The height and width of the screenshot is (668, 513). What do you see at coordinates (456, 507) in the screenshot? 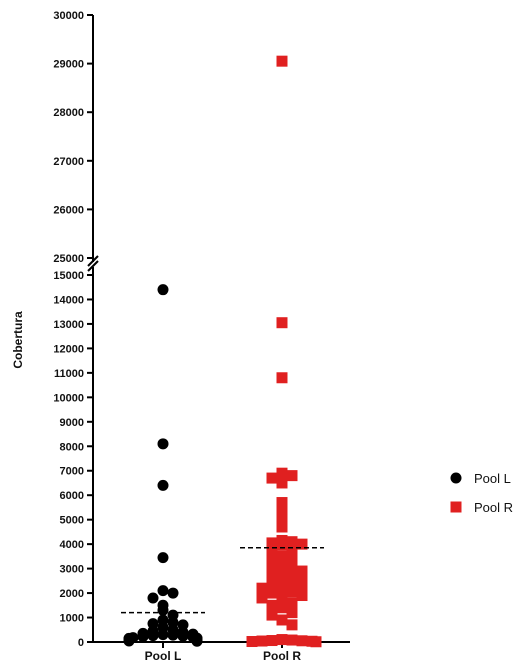
I see `legend-marker-pool-r` at bounding box center [456, 507].